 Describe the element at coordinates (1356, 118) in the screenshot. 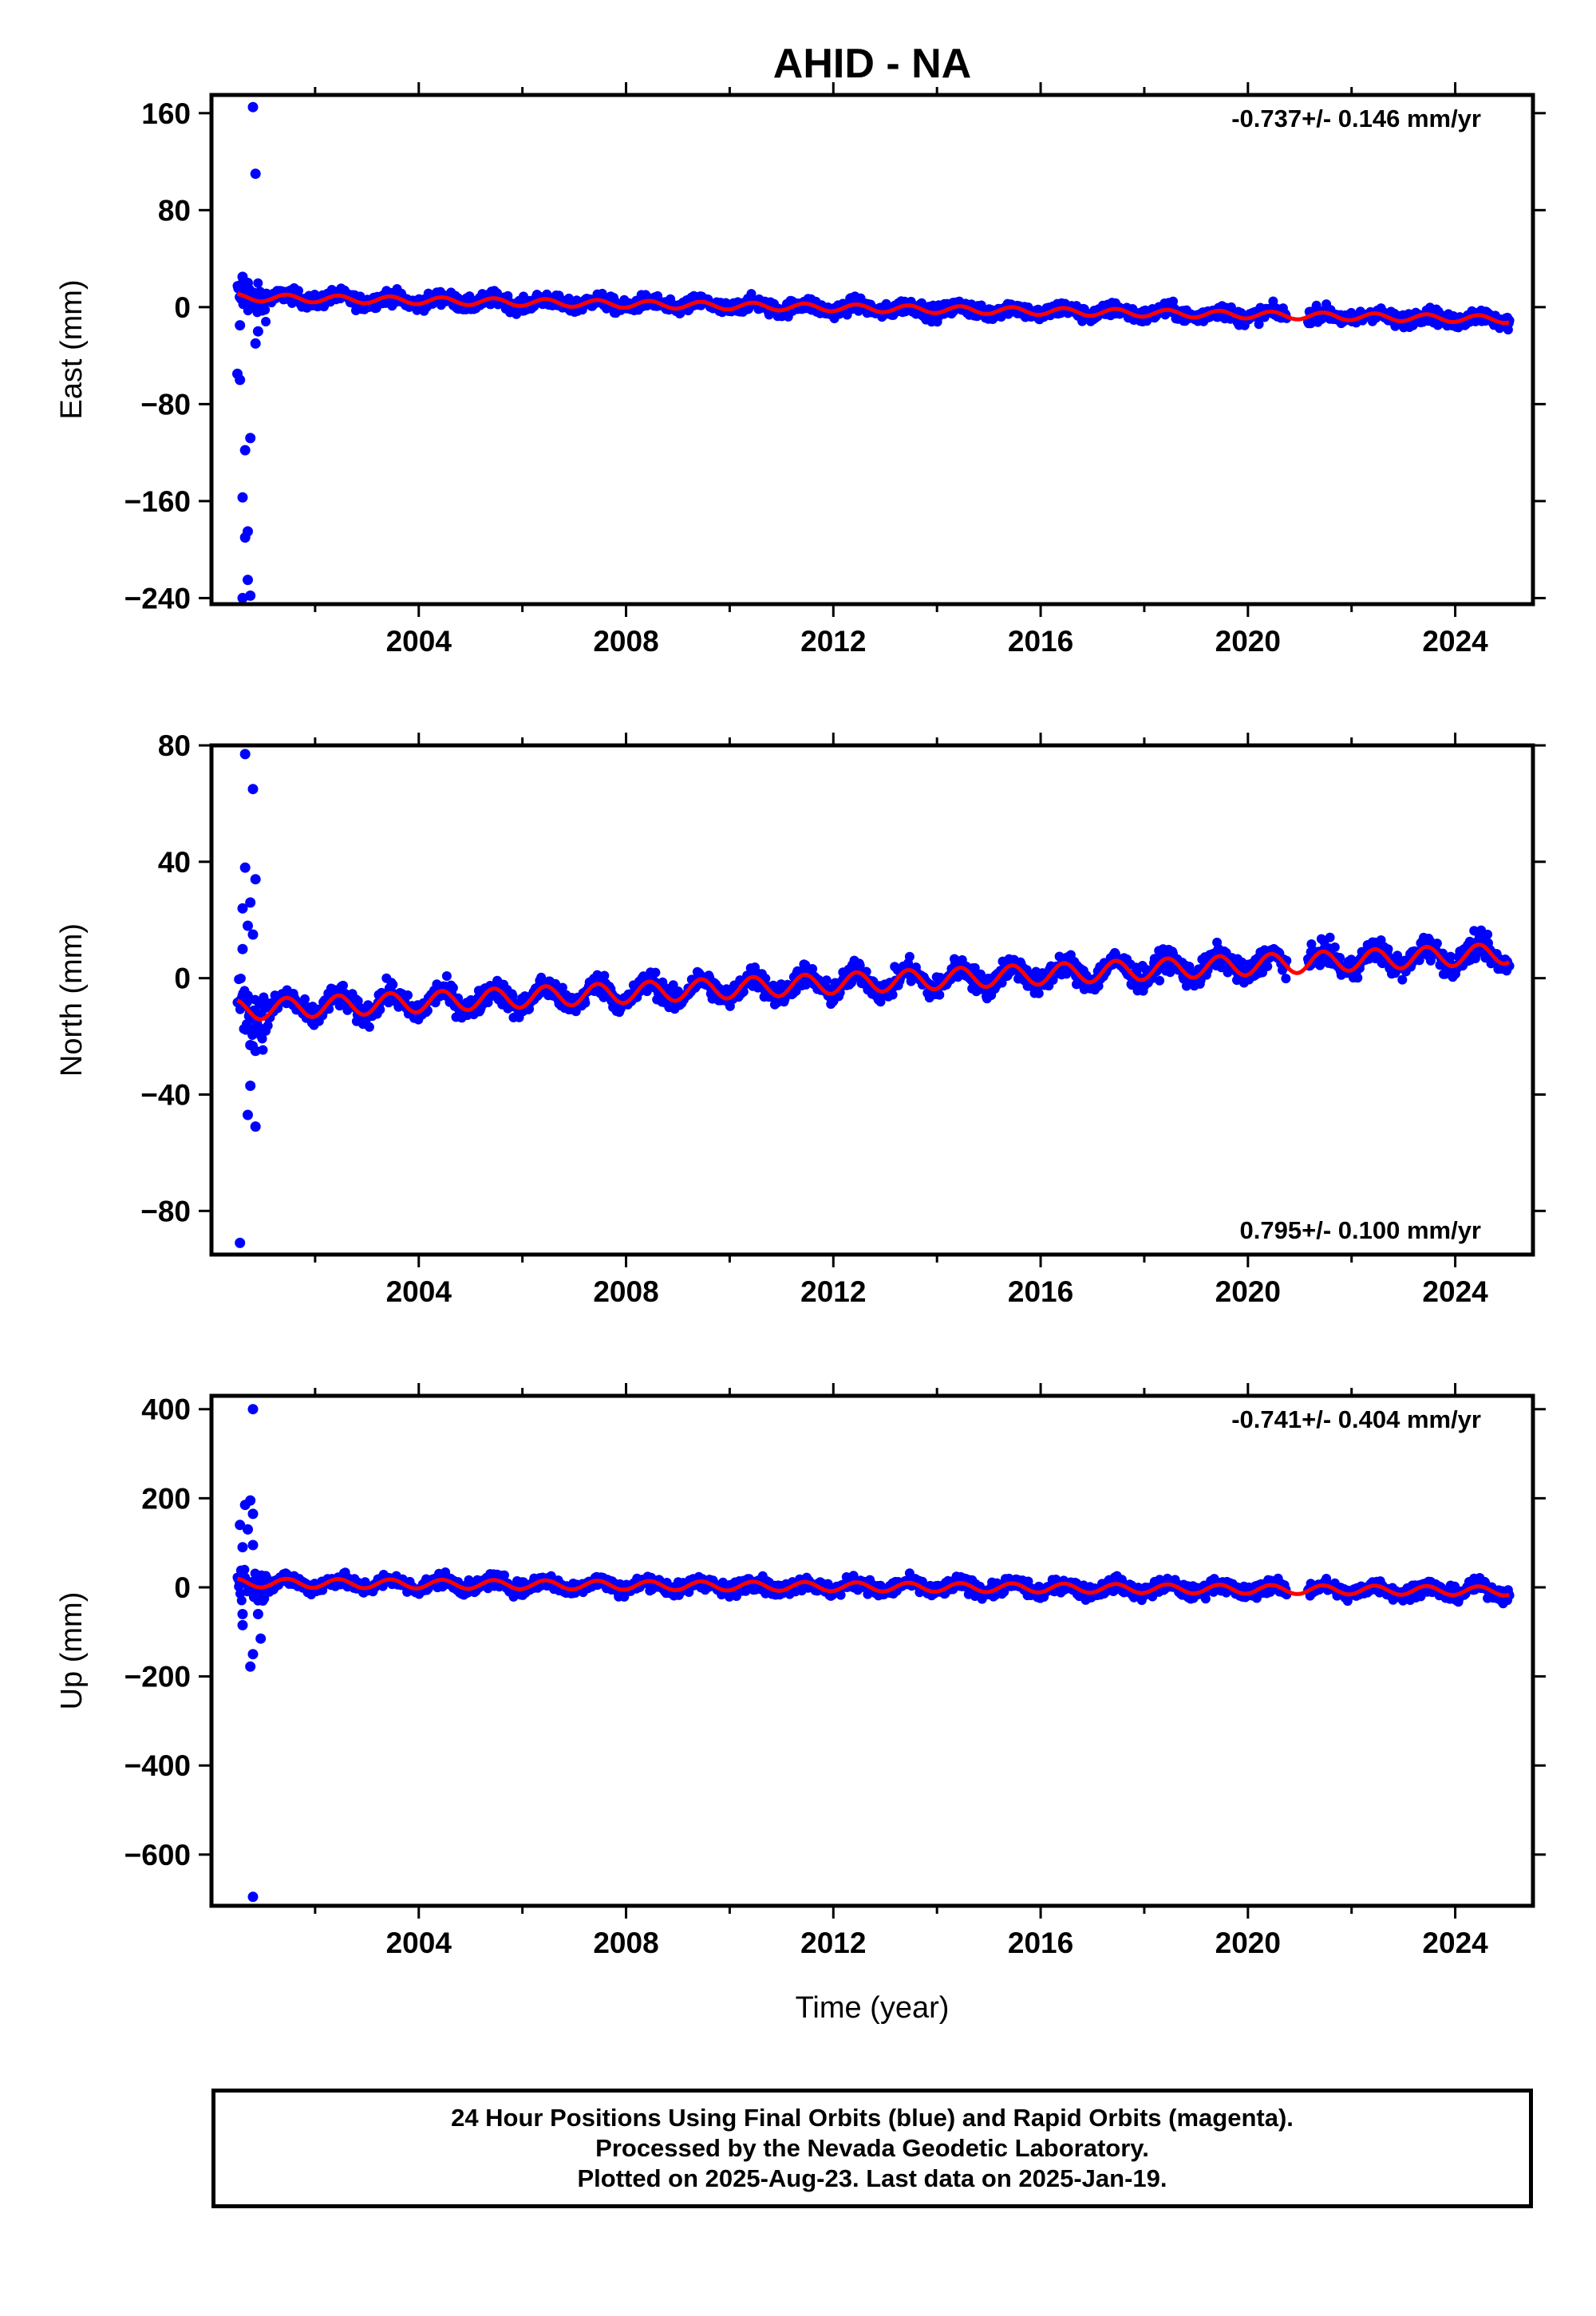

I see `velocity-annotation: -0.737+/- 0.146 mm/yr` at that location.